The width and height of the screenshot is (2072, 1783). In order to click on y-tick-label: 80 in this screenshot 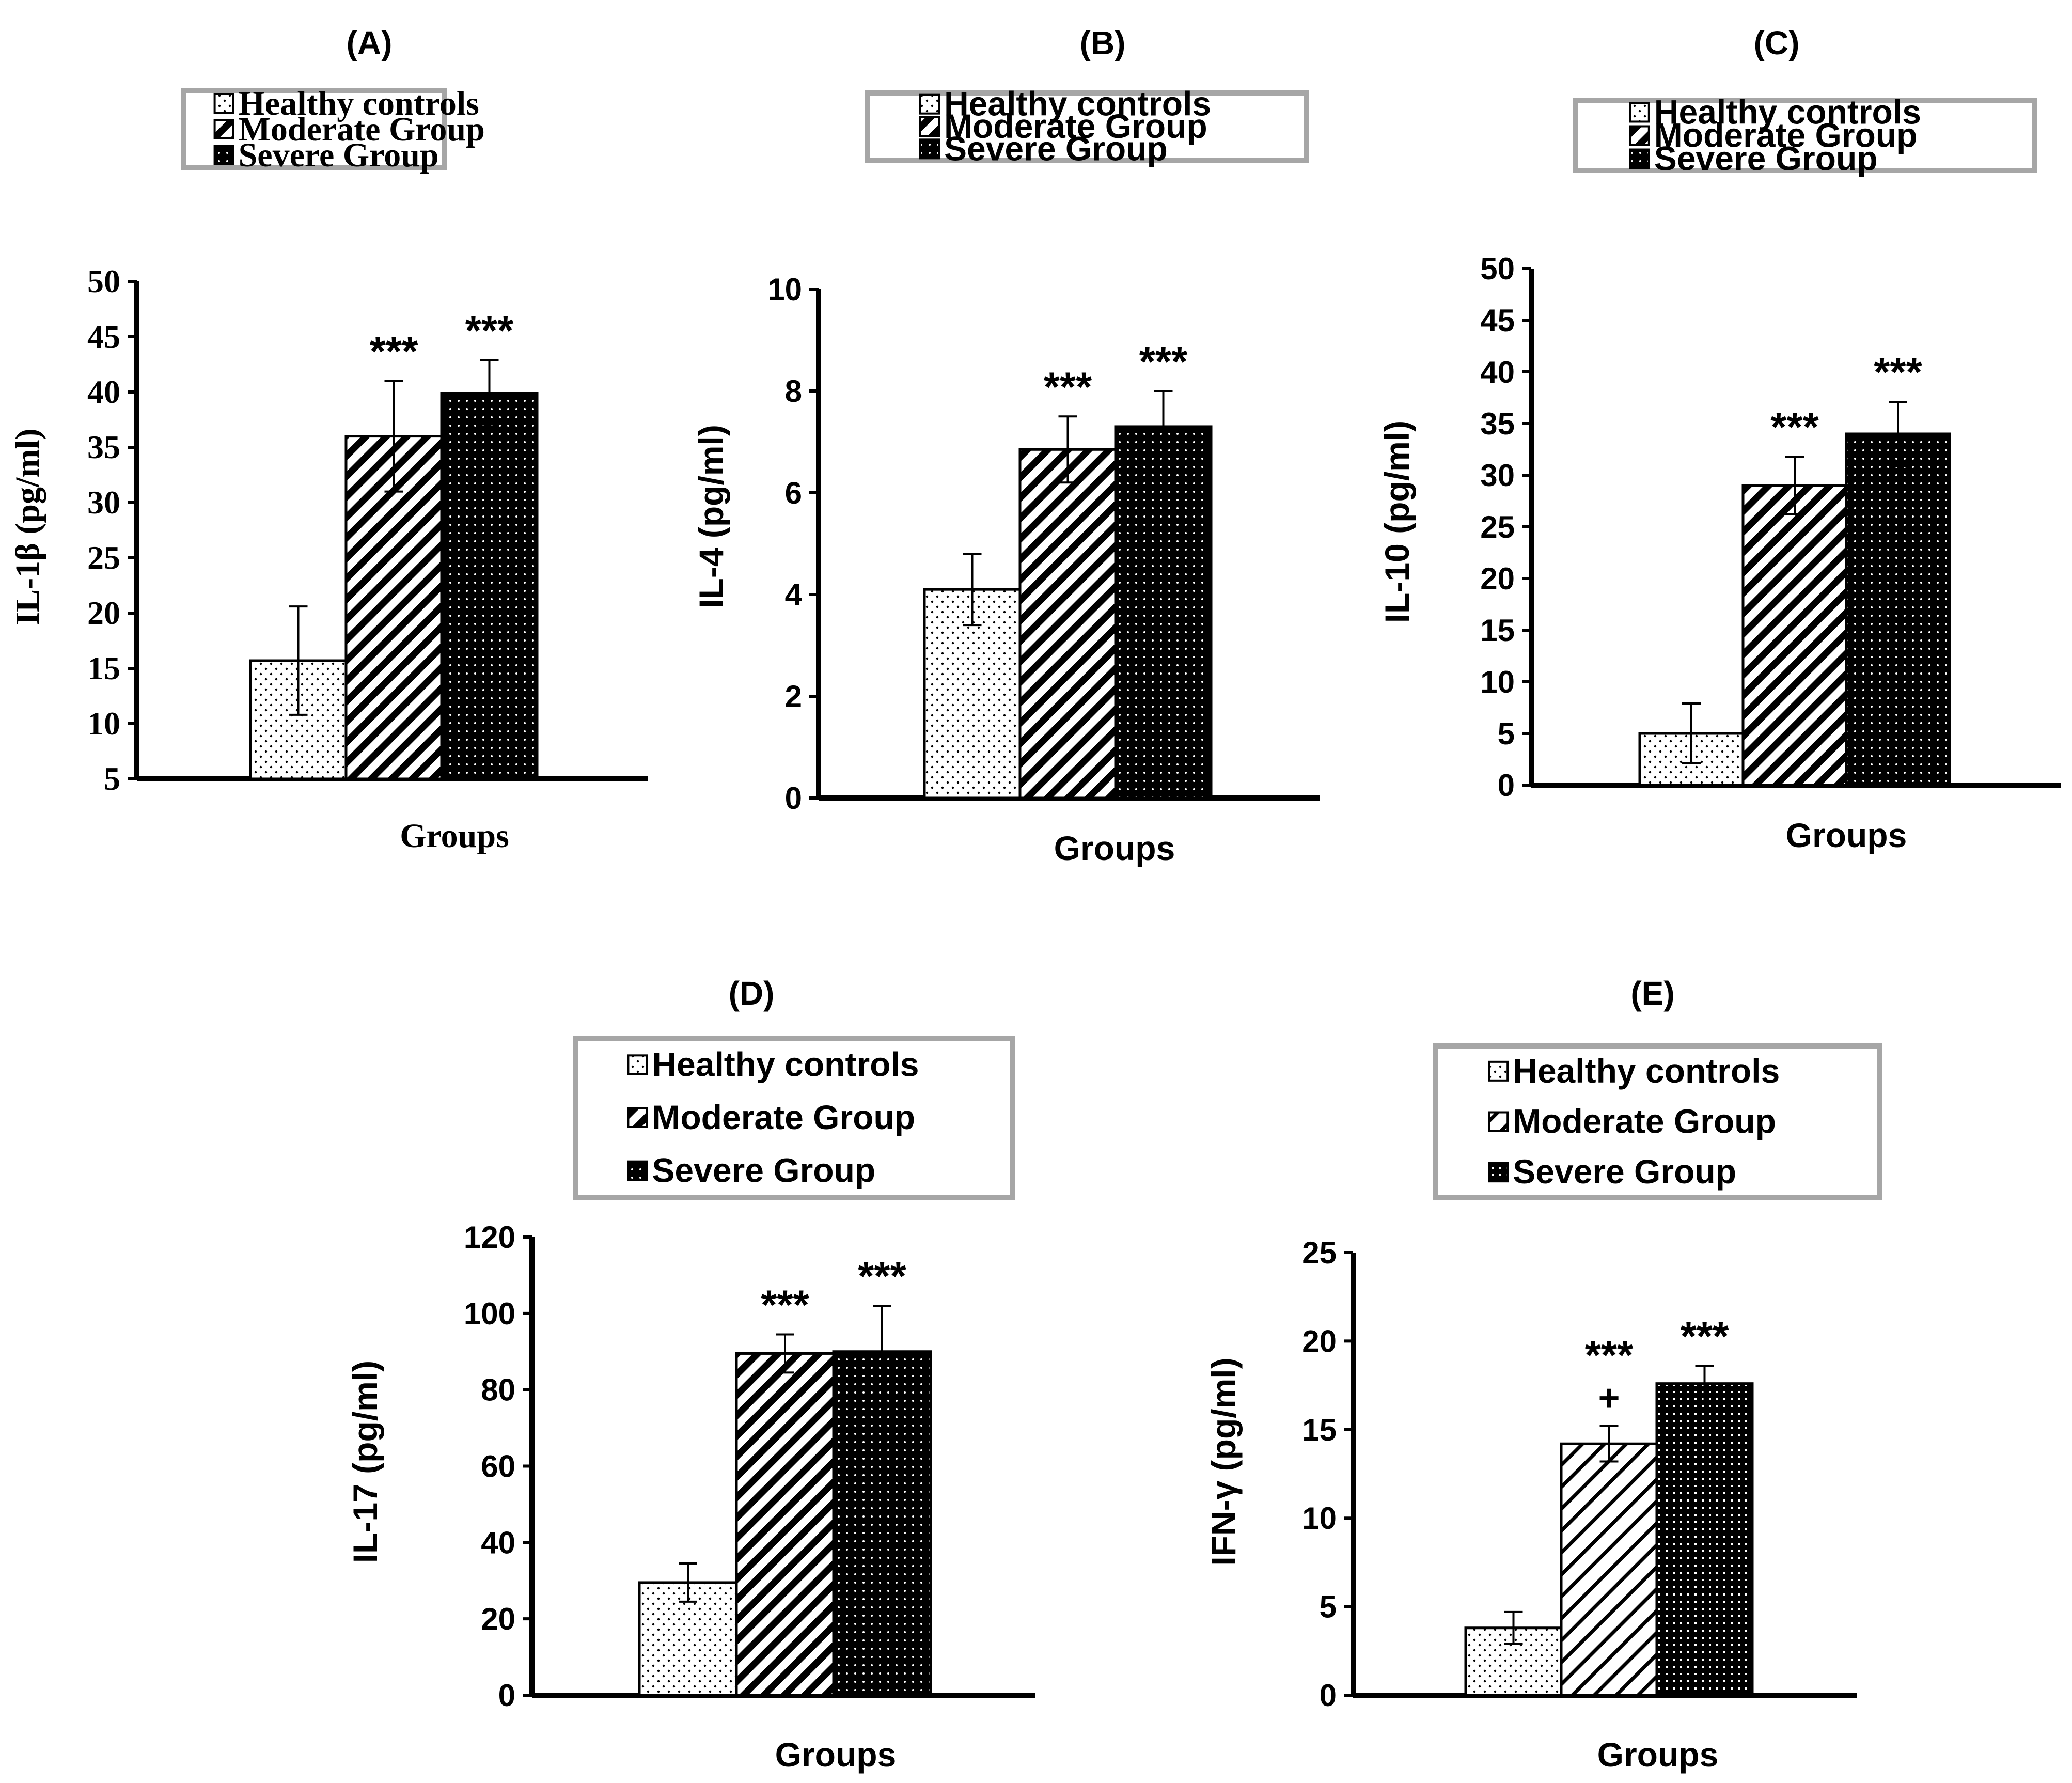, I will do `click(498, 1390)`.